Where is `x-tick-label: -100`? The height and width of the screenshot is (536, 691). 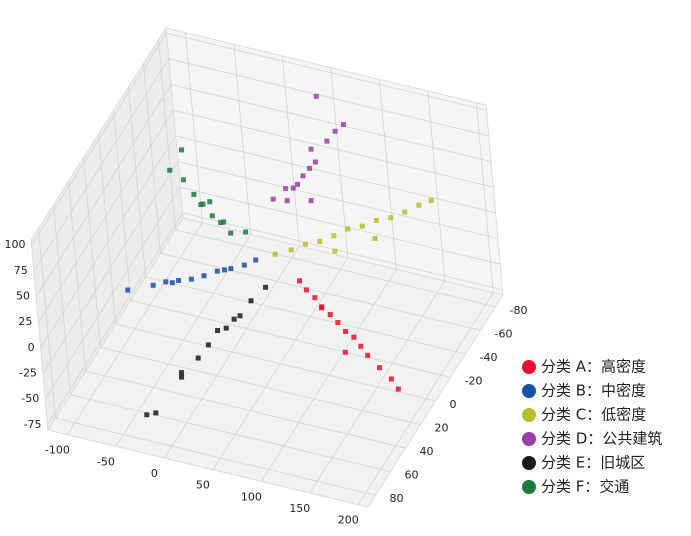 x-tick-label: -100 is located at coordinates (57, 450).